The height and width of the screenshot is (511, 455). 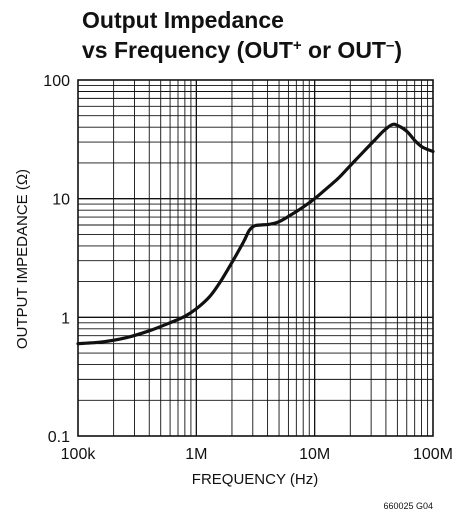 I want to click on figure-code: 660025 G04, so click(x=408, y=506).